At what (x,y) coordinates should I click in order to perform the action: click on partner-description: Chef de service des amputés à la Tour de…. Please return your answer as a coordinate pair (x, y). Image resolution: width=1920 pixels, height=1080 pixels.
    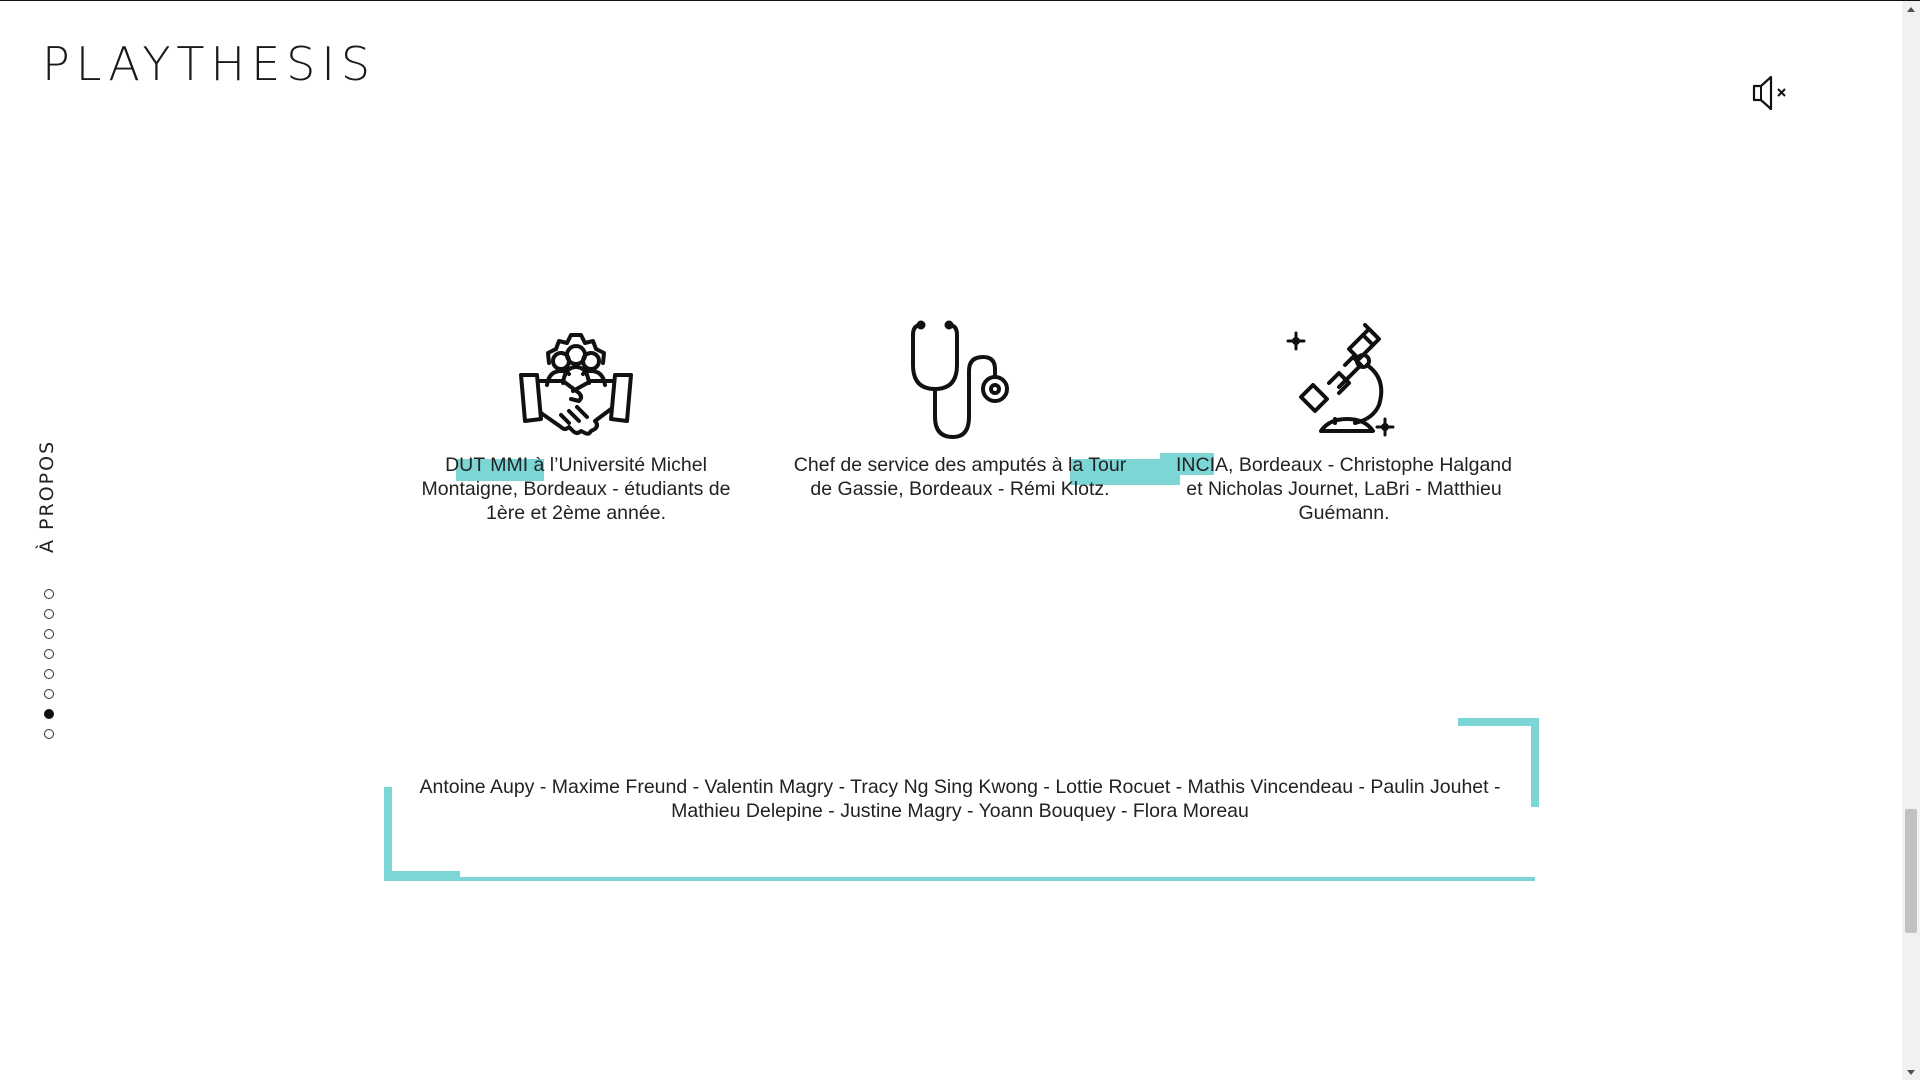
    Looking at the image, I should click on (960, 477).